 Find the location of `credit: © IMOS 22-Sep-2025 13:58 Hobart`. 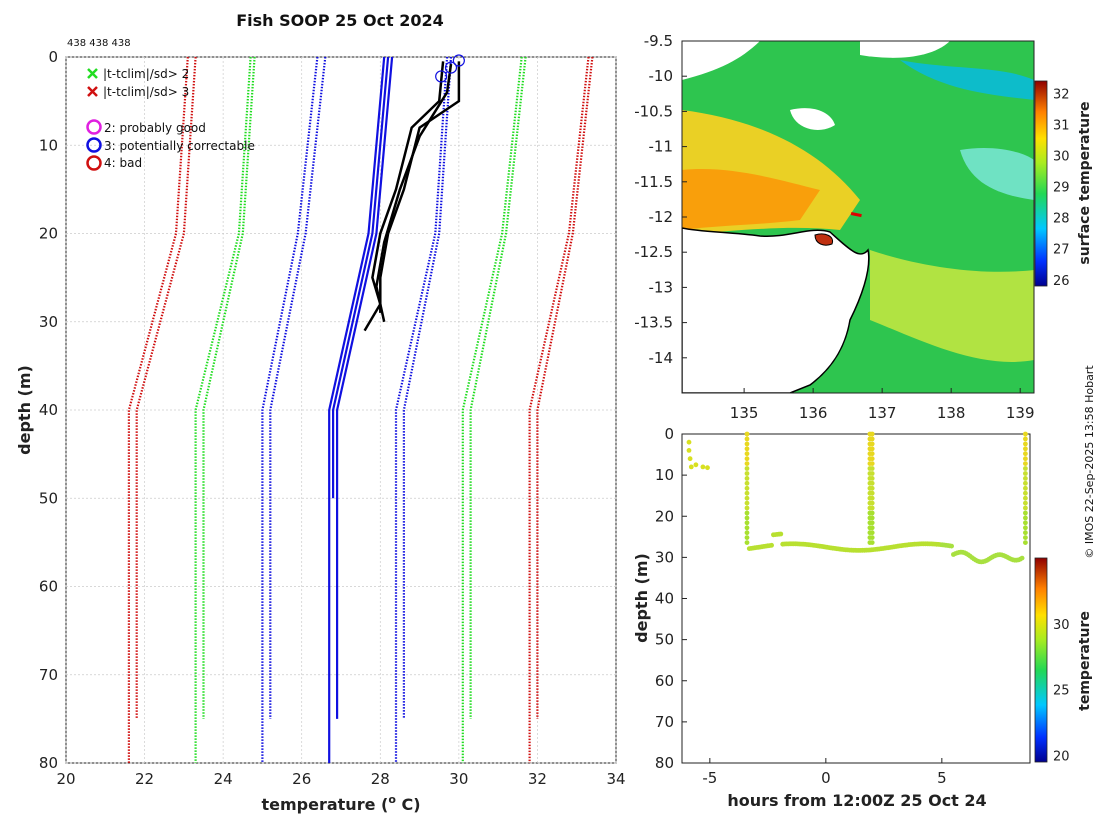

credit: © IMOS 22-Sep-2025 13:58 Hobart is located at coordinates (1089, 462).